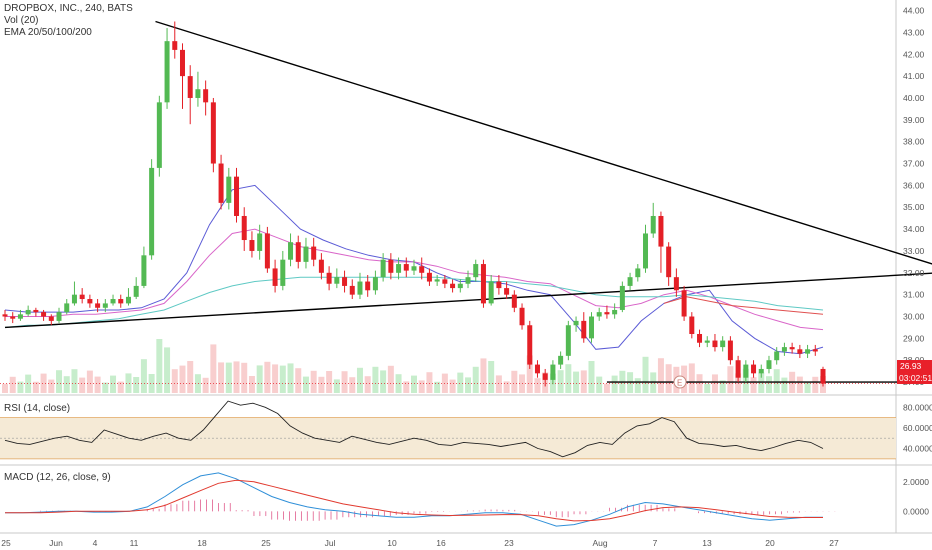 This screenshot has height=550, width=932. What do you see at coordinates (57, 477) in the screenshot?
I see `macd-legend: MACD (12, 26, close, 9)` at bounding box center [57, 477].